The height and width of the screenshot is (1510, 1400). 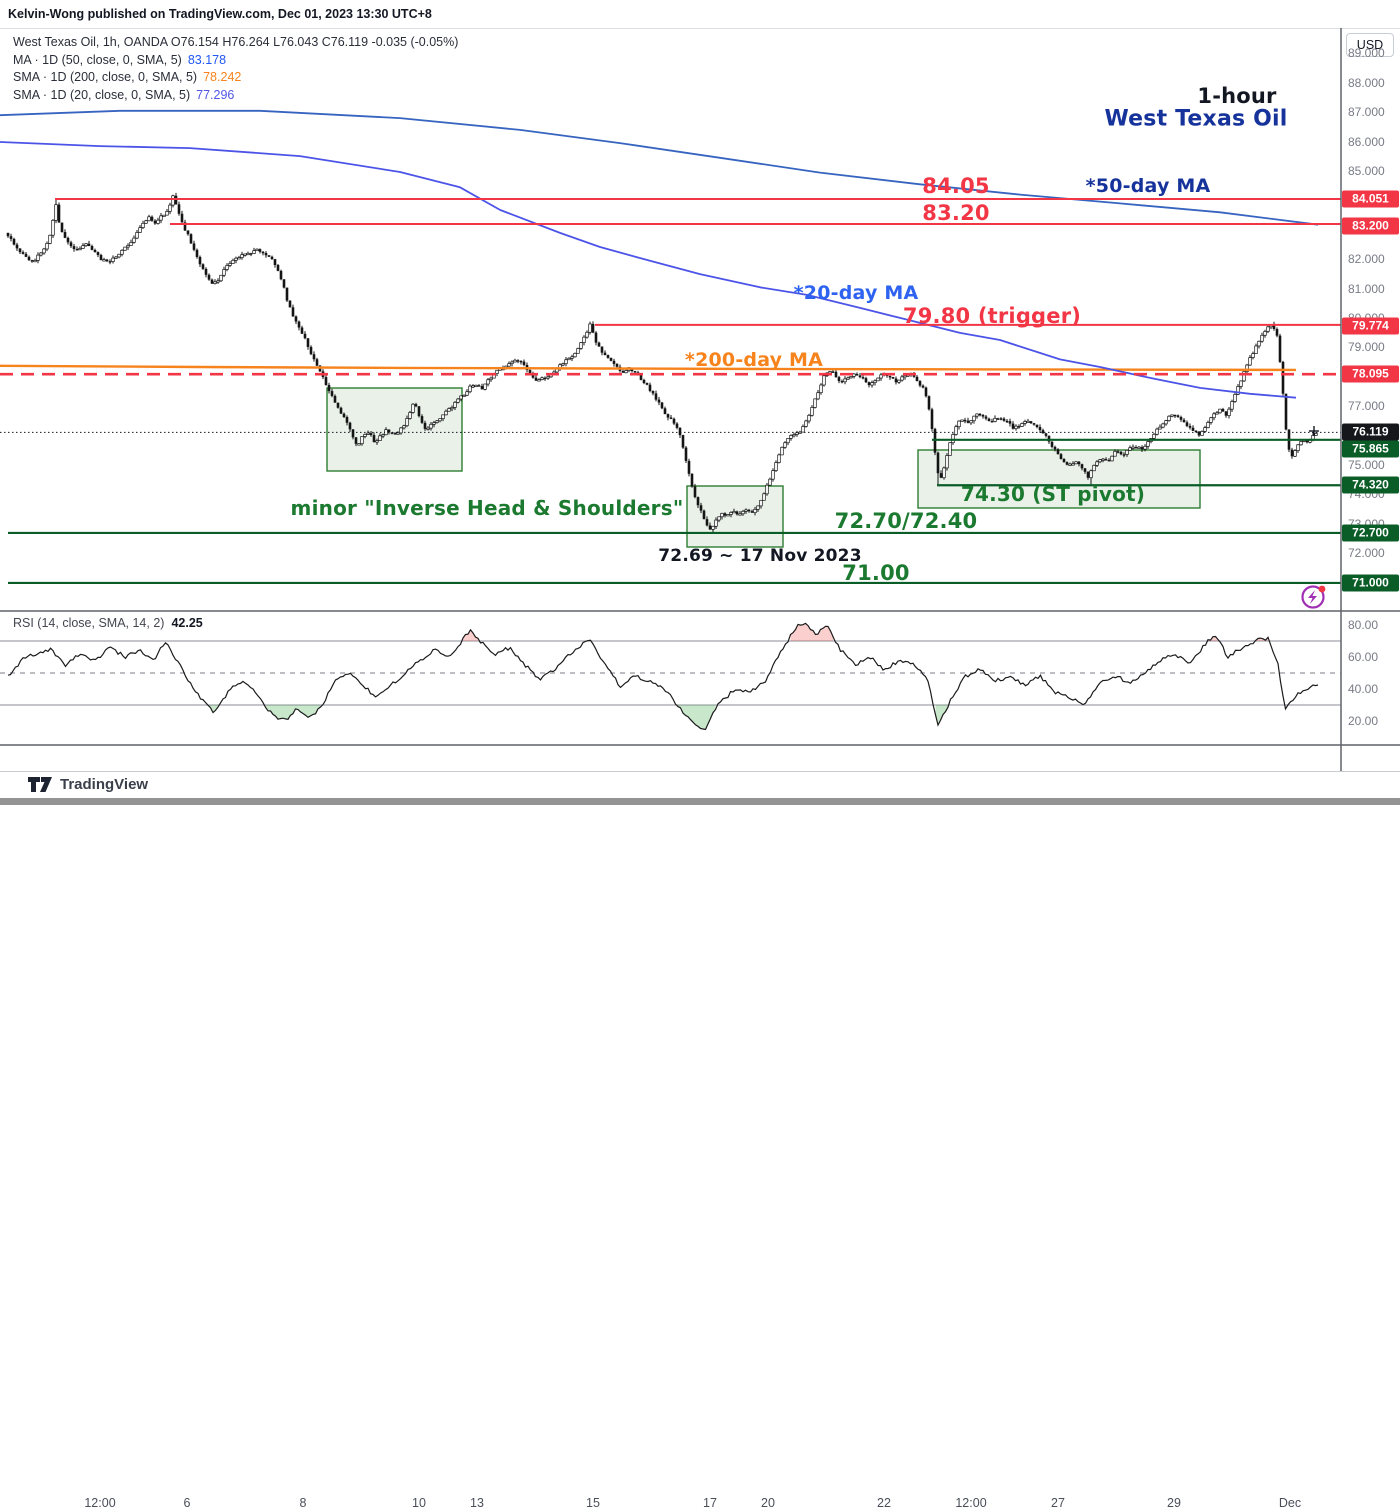 What do you see at coordinates (1290, 1503) in the screenshot?
I see `time-axis-label-Dec: Dec` at bounding box center [1290, 1503].